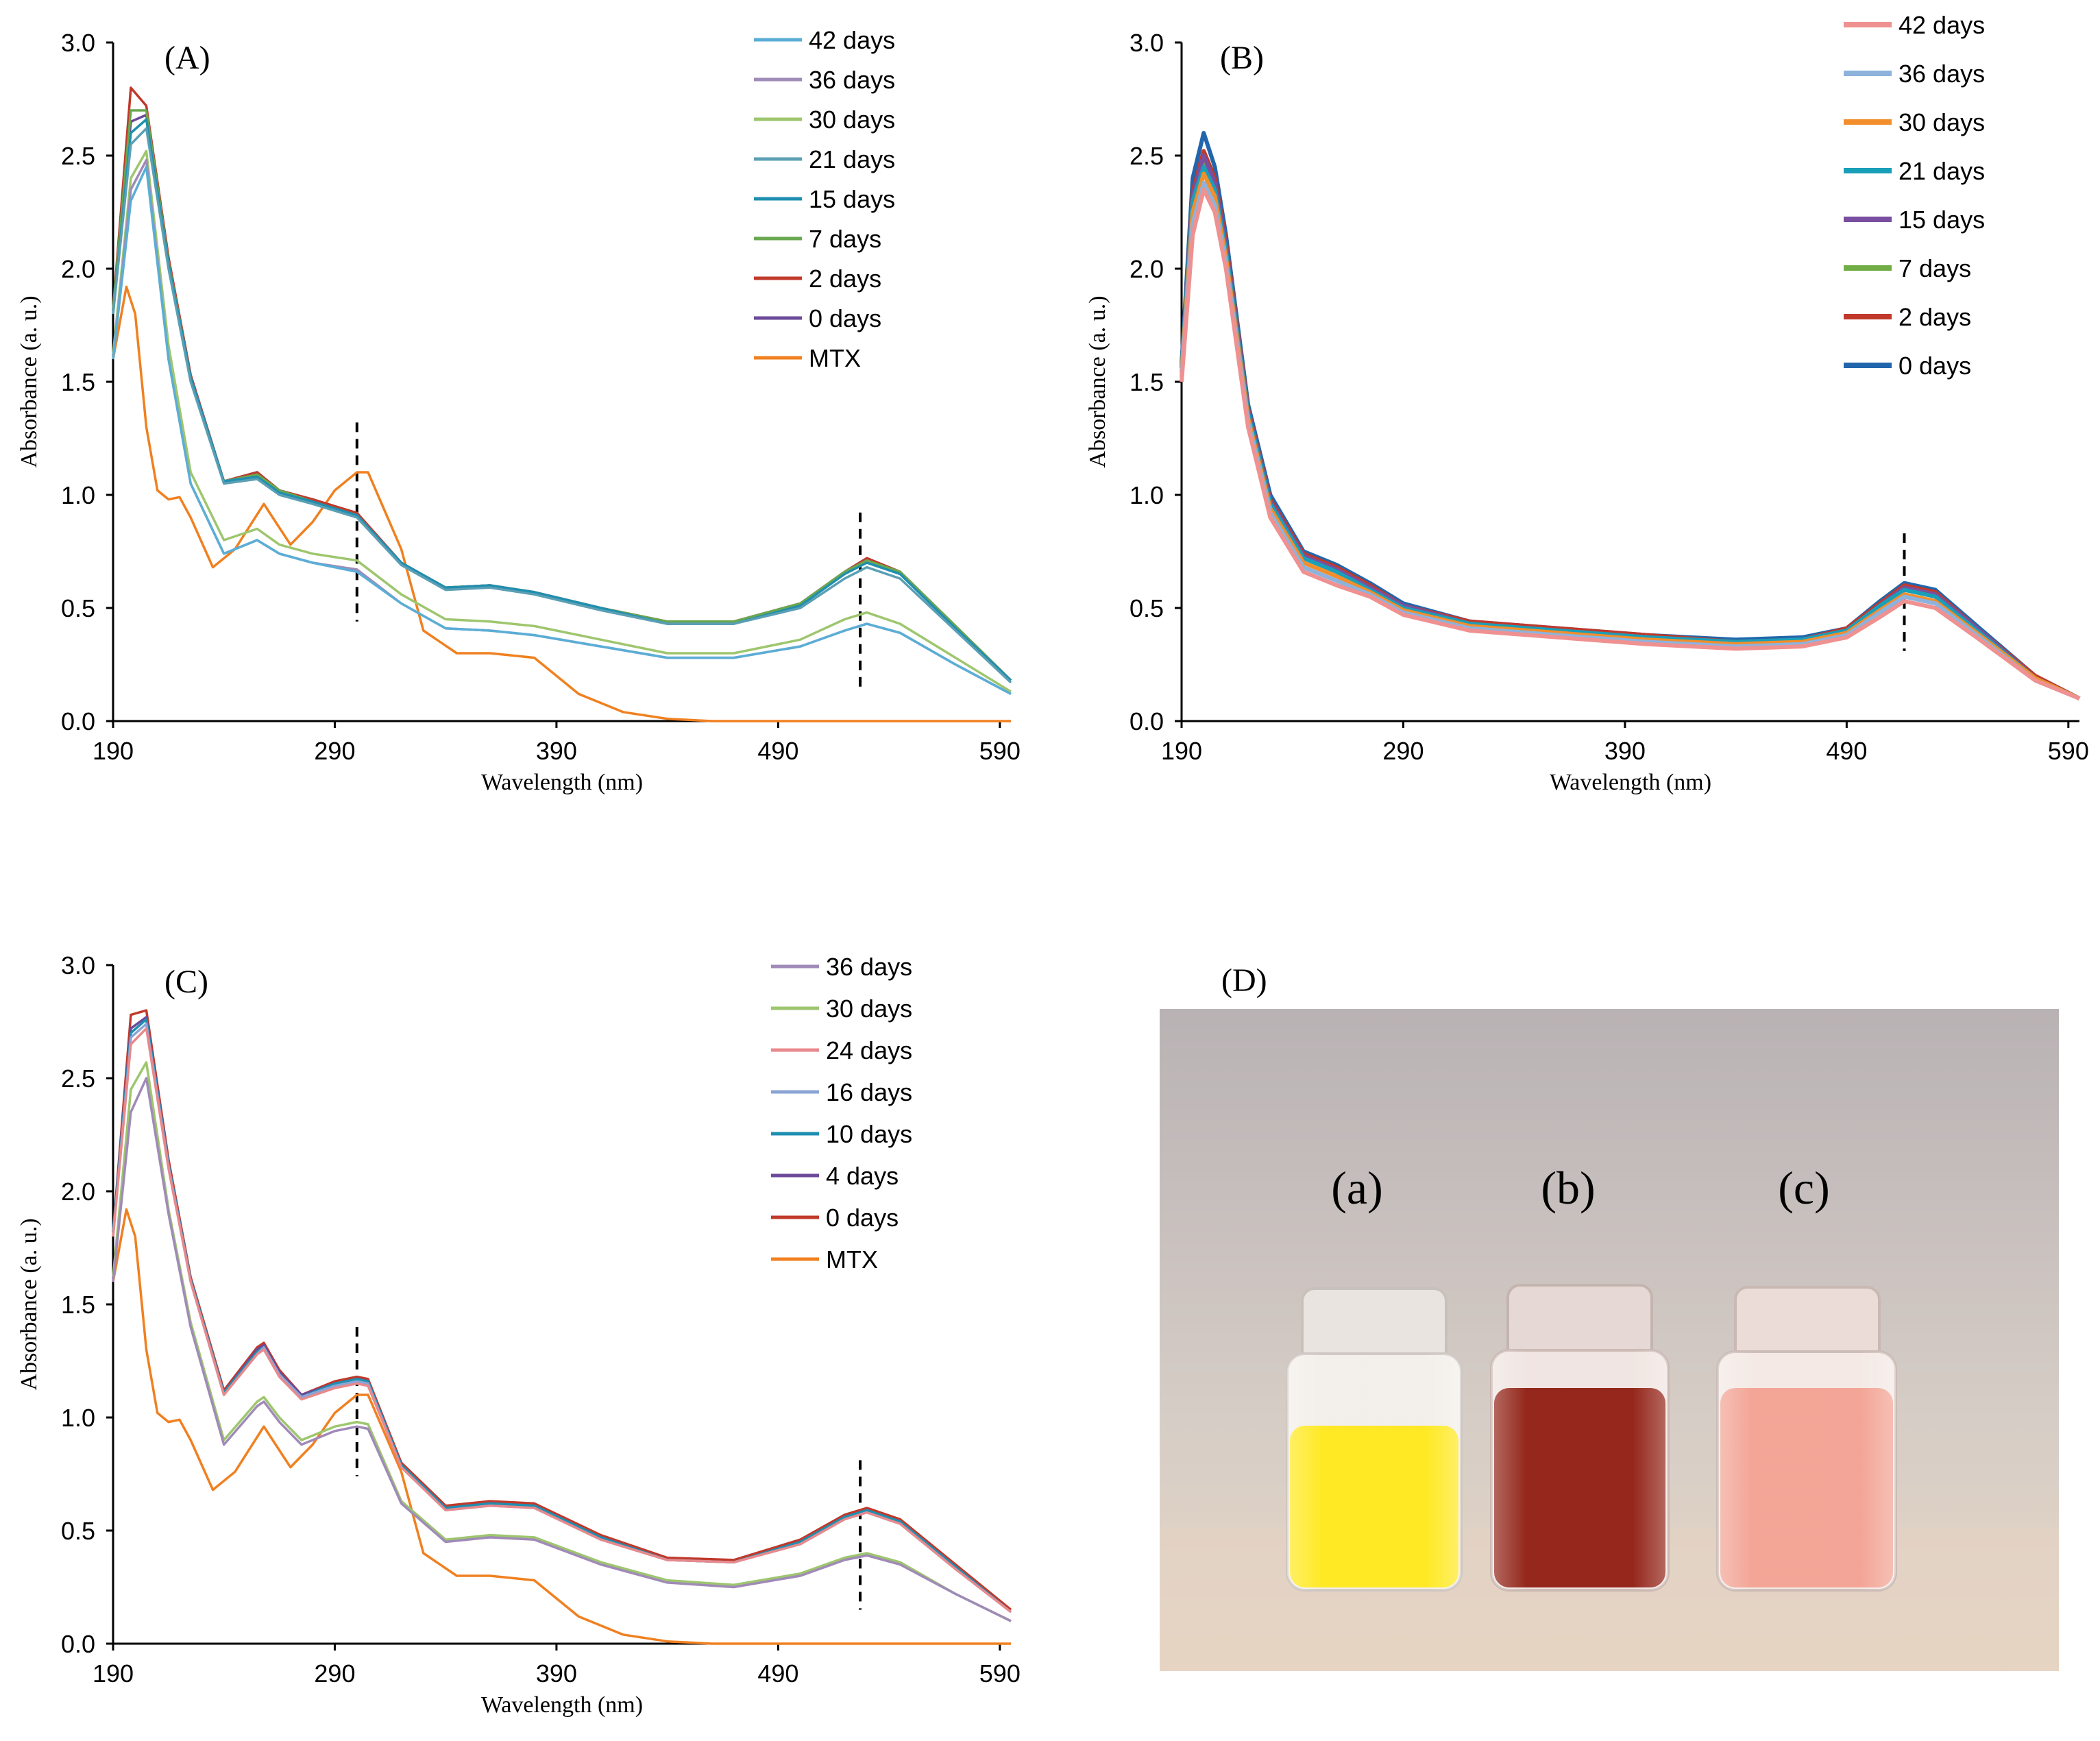 The image size is (2100, 1741). Describe the element at coordinates (1242, 58) in the screenshot. I see `panel-label: (B)` at that location.